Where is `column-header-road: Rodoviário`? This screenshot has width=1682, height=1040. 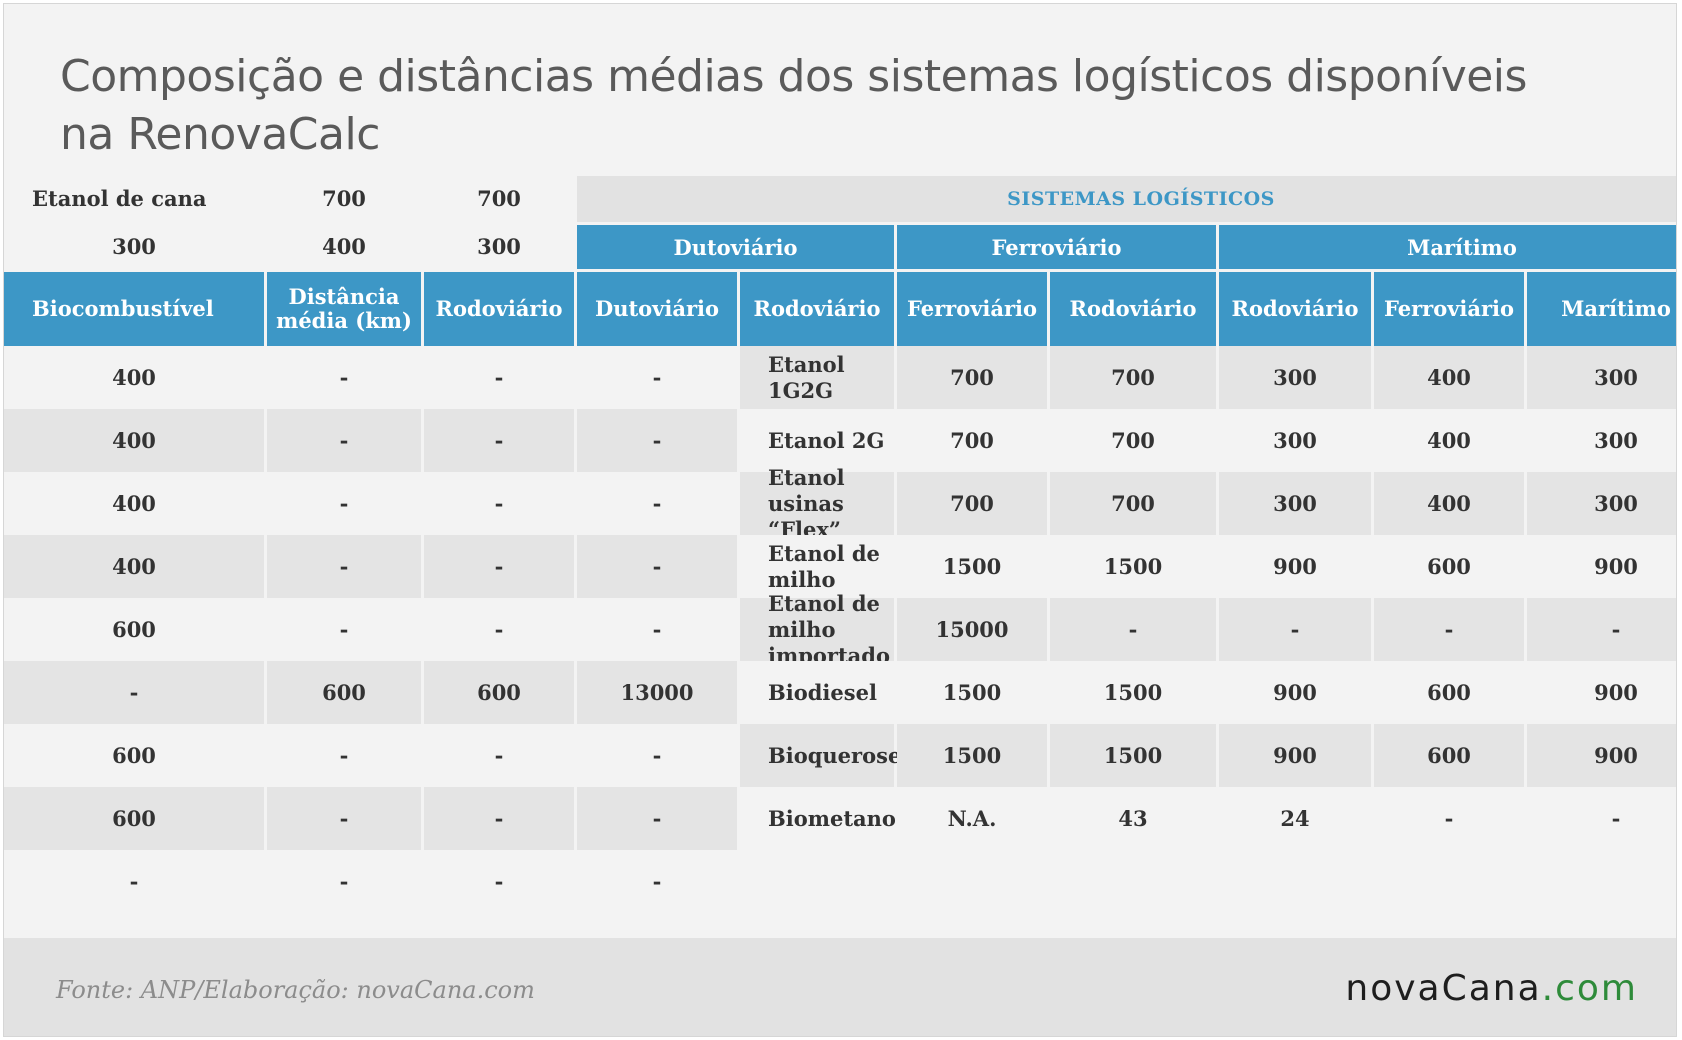 column-header-road: Rodoviário is located at coordinates (499, 309).